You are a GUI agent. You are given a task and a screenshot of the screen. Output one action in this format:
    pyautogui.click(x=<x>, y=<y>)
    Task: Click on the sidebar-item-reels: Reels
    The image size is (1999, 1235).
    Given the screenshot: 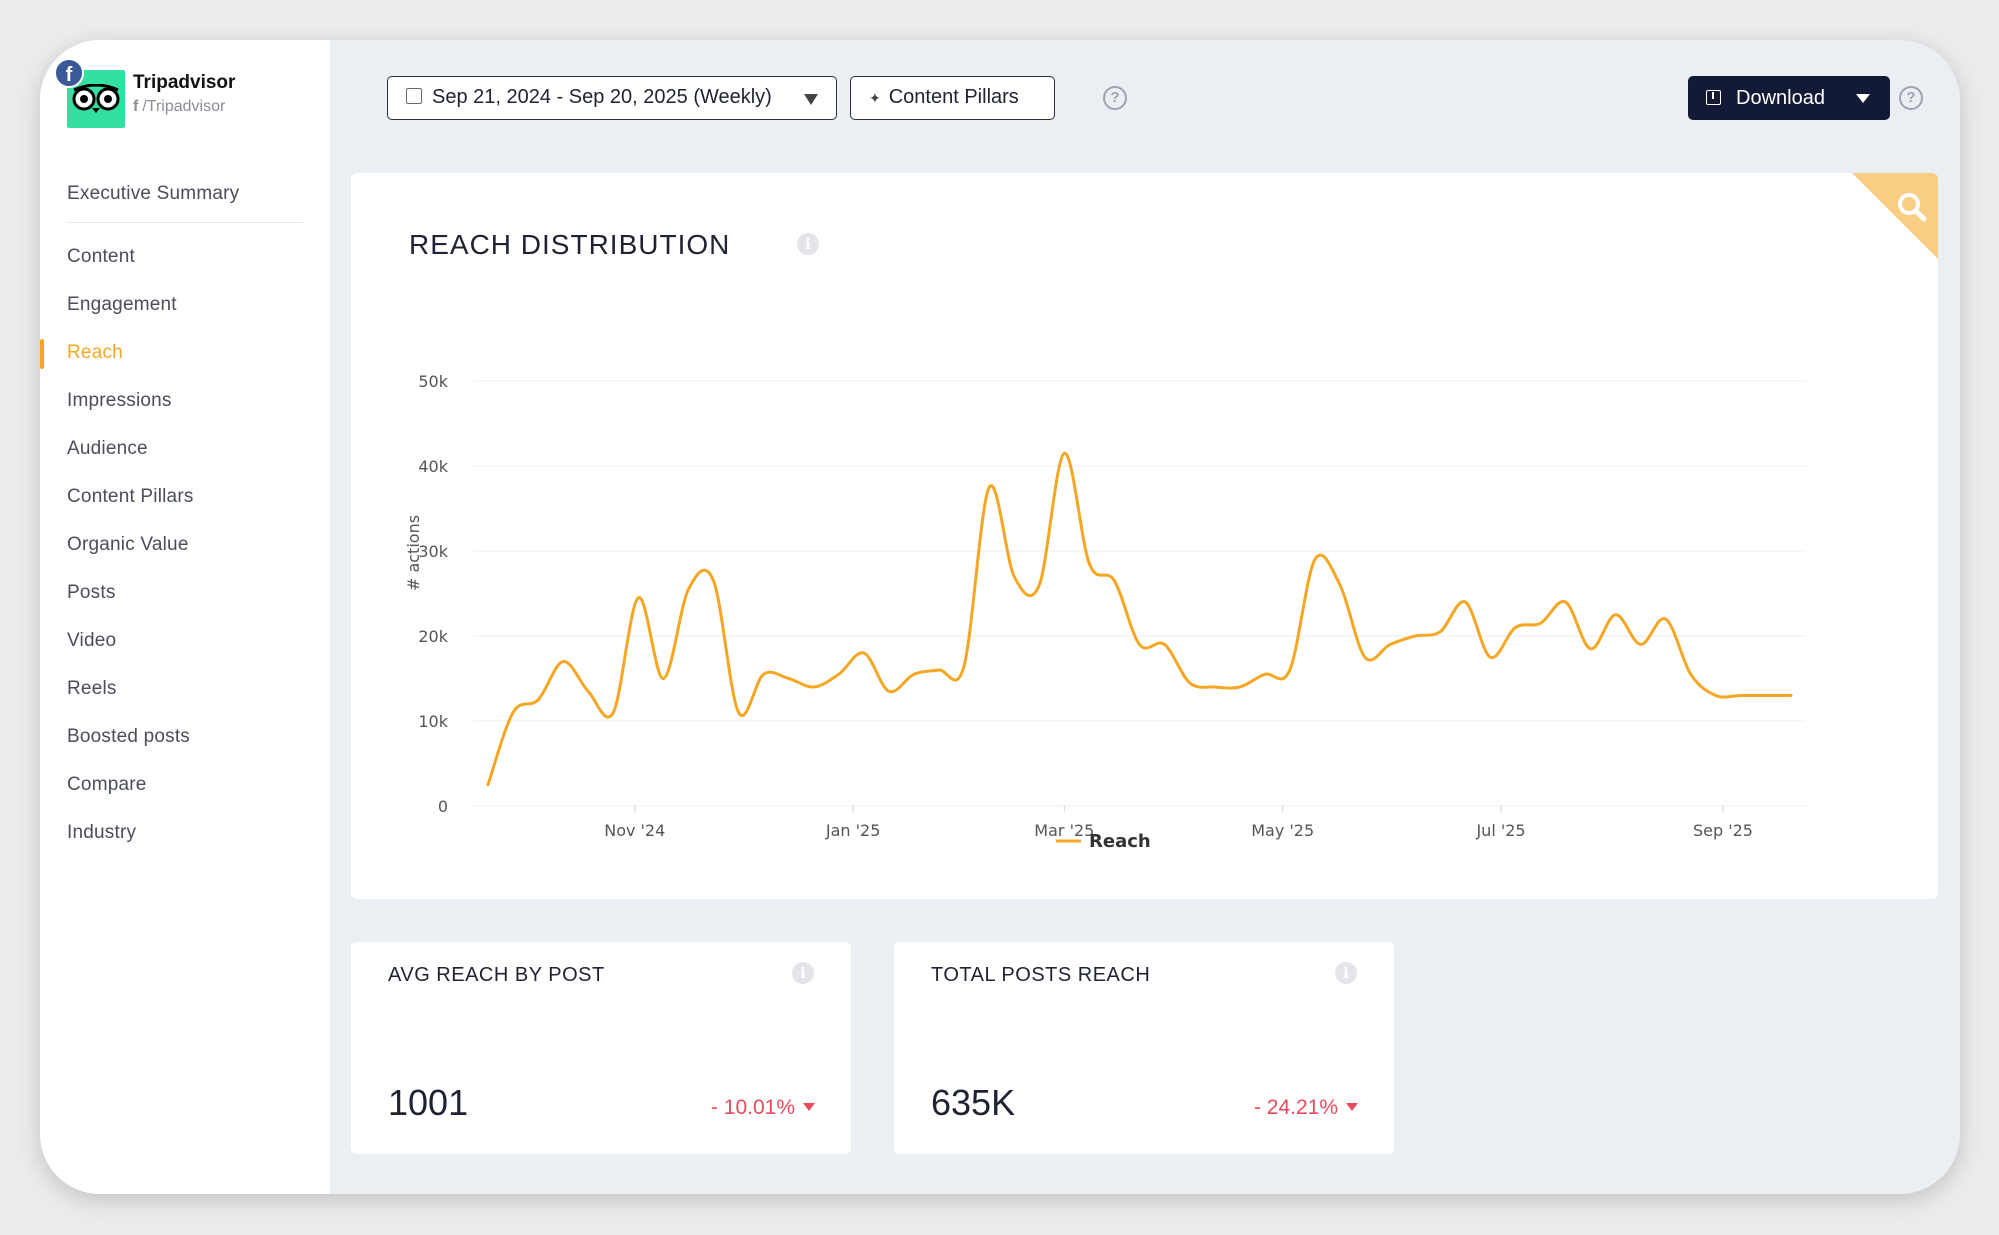 What is the action you would take?
    pyautogui.click(x=92, y=688)
    